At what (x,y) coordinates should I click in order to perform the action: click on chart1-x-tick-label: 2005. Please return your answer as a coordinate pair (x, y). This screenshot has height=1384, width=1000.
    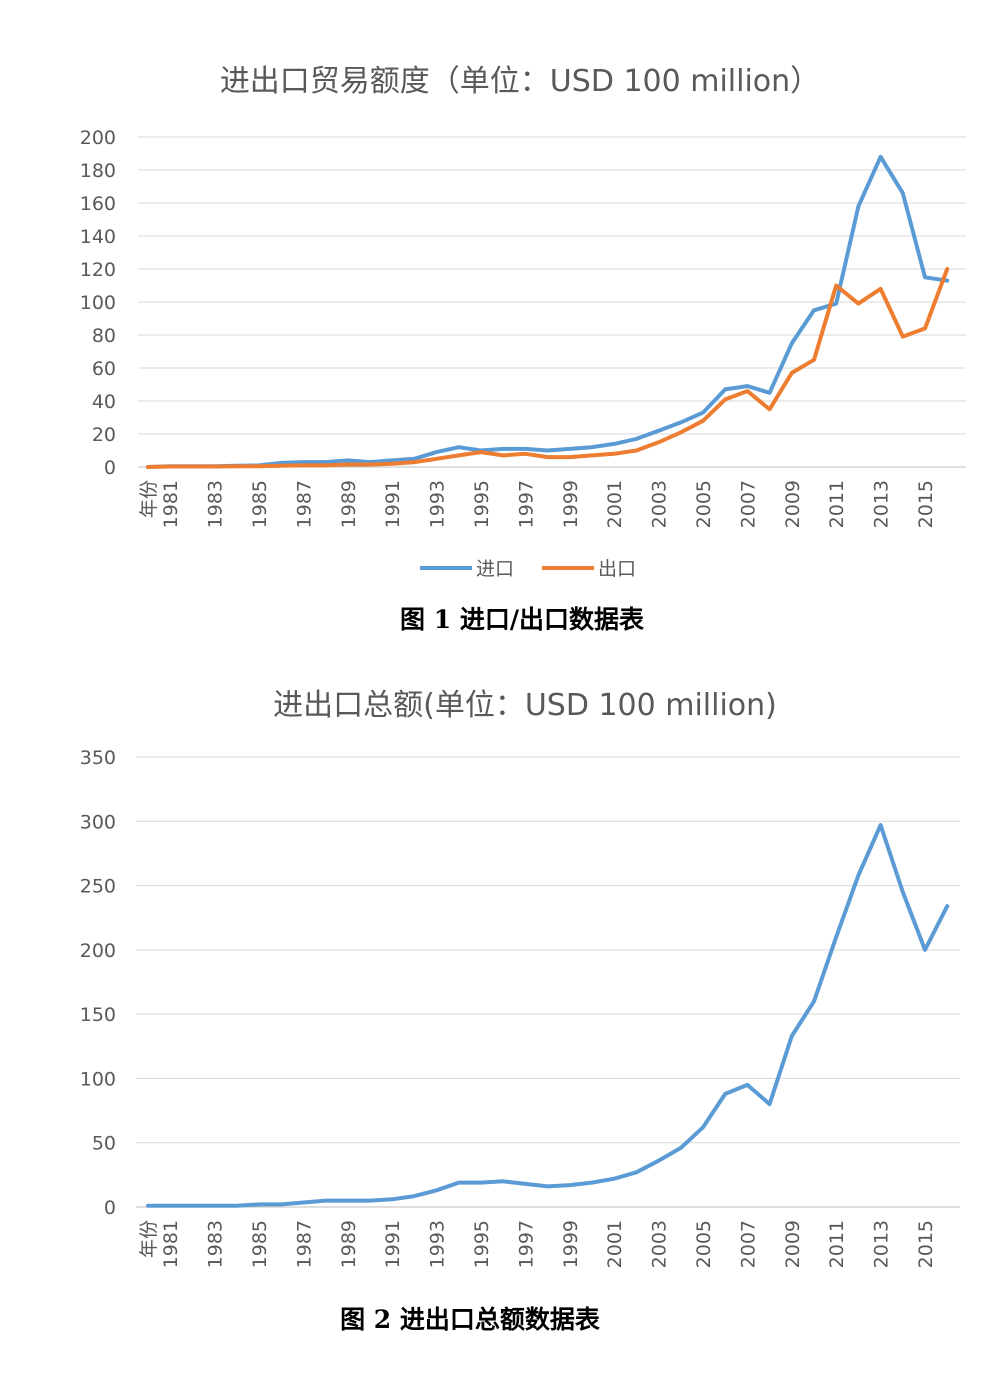
    Looking at the image, I should click on (704, 504).